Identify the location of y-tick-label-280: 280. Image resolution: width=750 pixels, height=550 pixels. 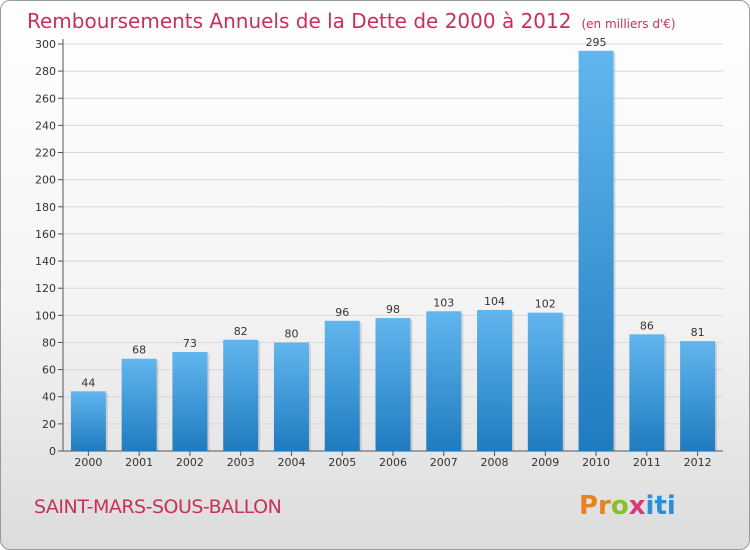
(45, 71).